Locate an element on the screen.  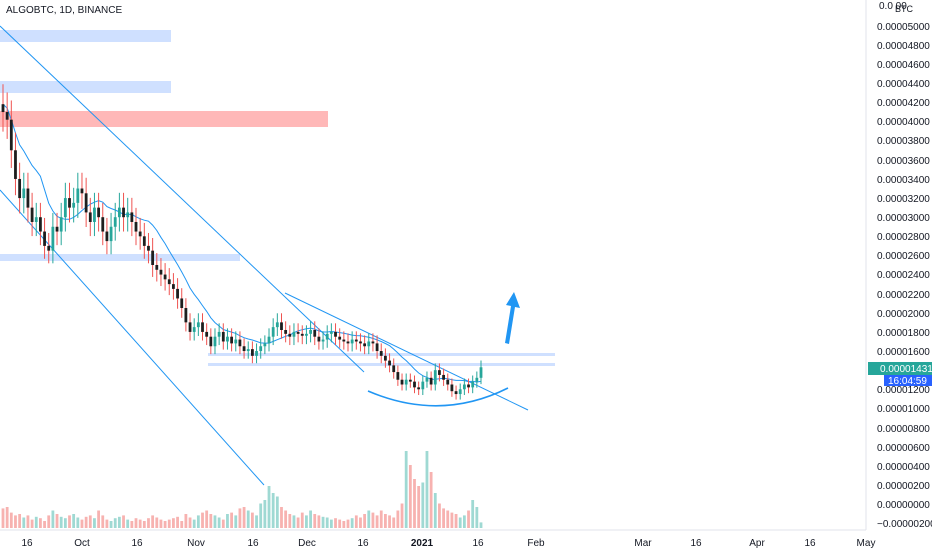
supply-zone is located at coordinates (164, 119).